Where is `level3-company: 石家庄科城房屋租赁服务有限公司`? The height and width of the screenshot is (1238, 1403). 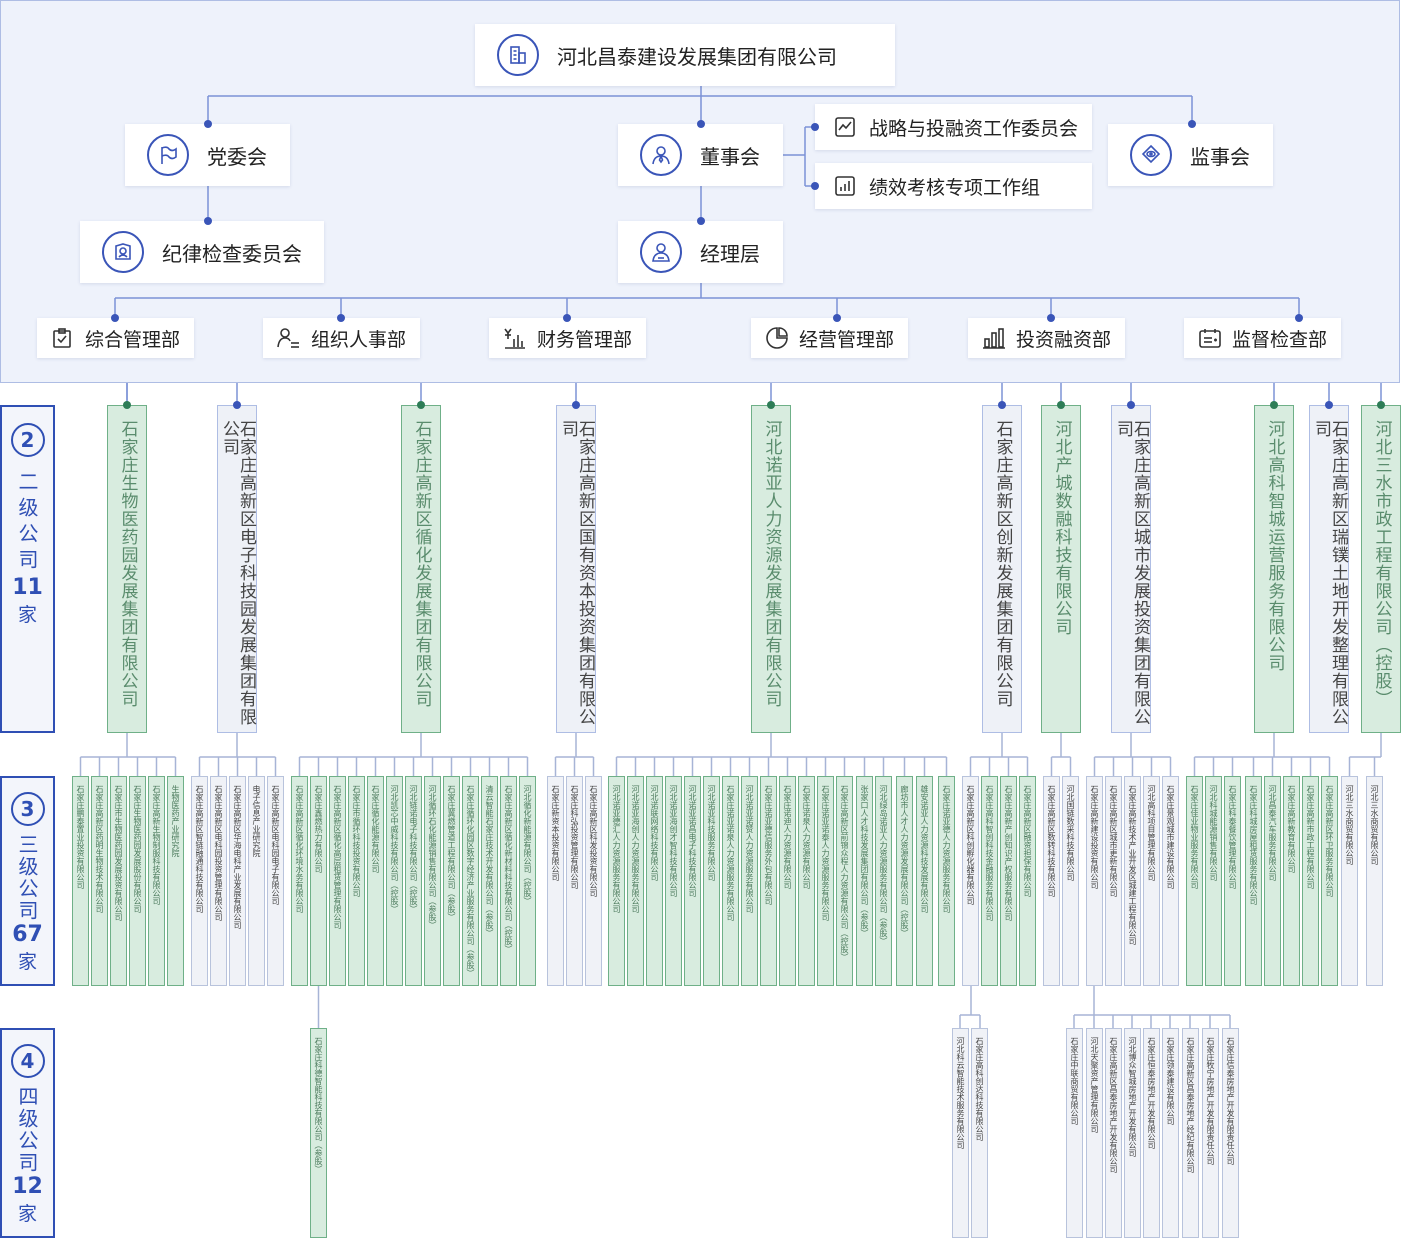 level3-company: 石家庄科城房屋租赁服务有限公司 is located at coordinates (1253, 881).